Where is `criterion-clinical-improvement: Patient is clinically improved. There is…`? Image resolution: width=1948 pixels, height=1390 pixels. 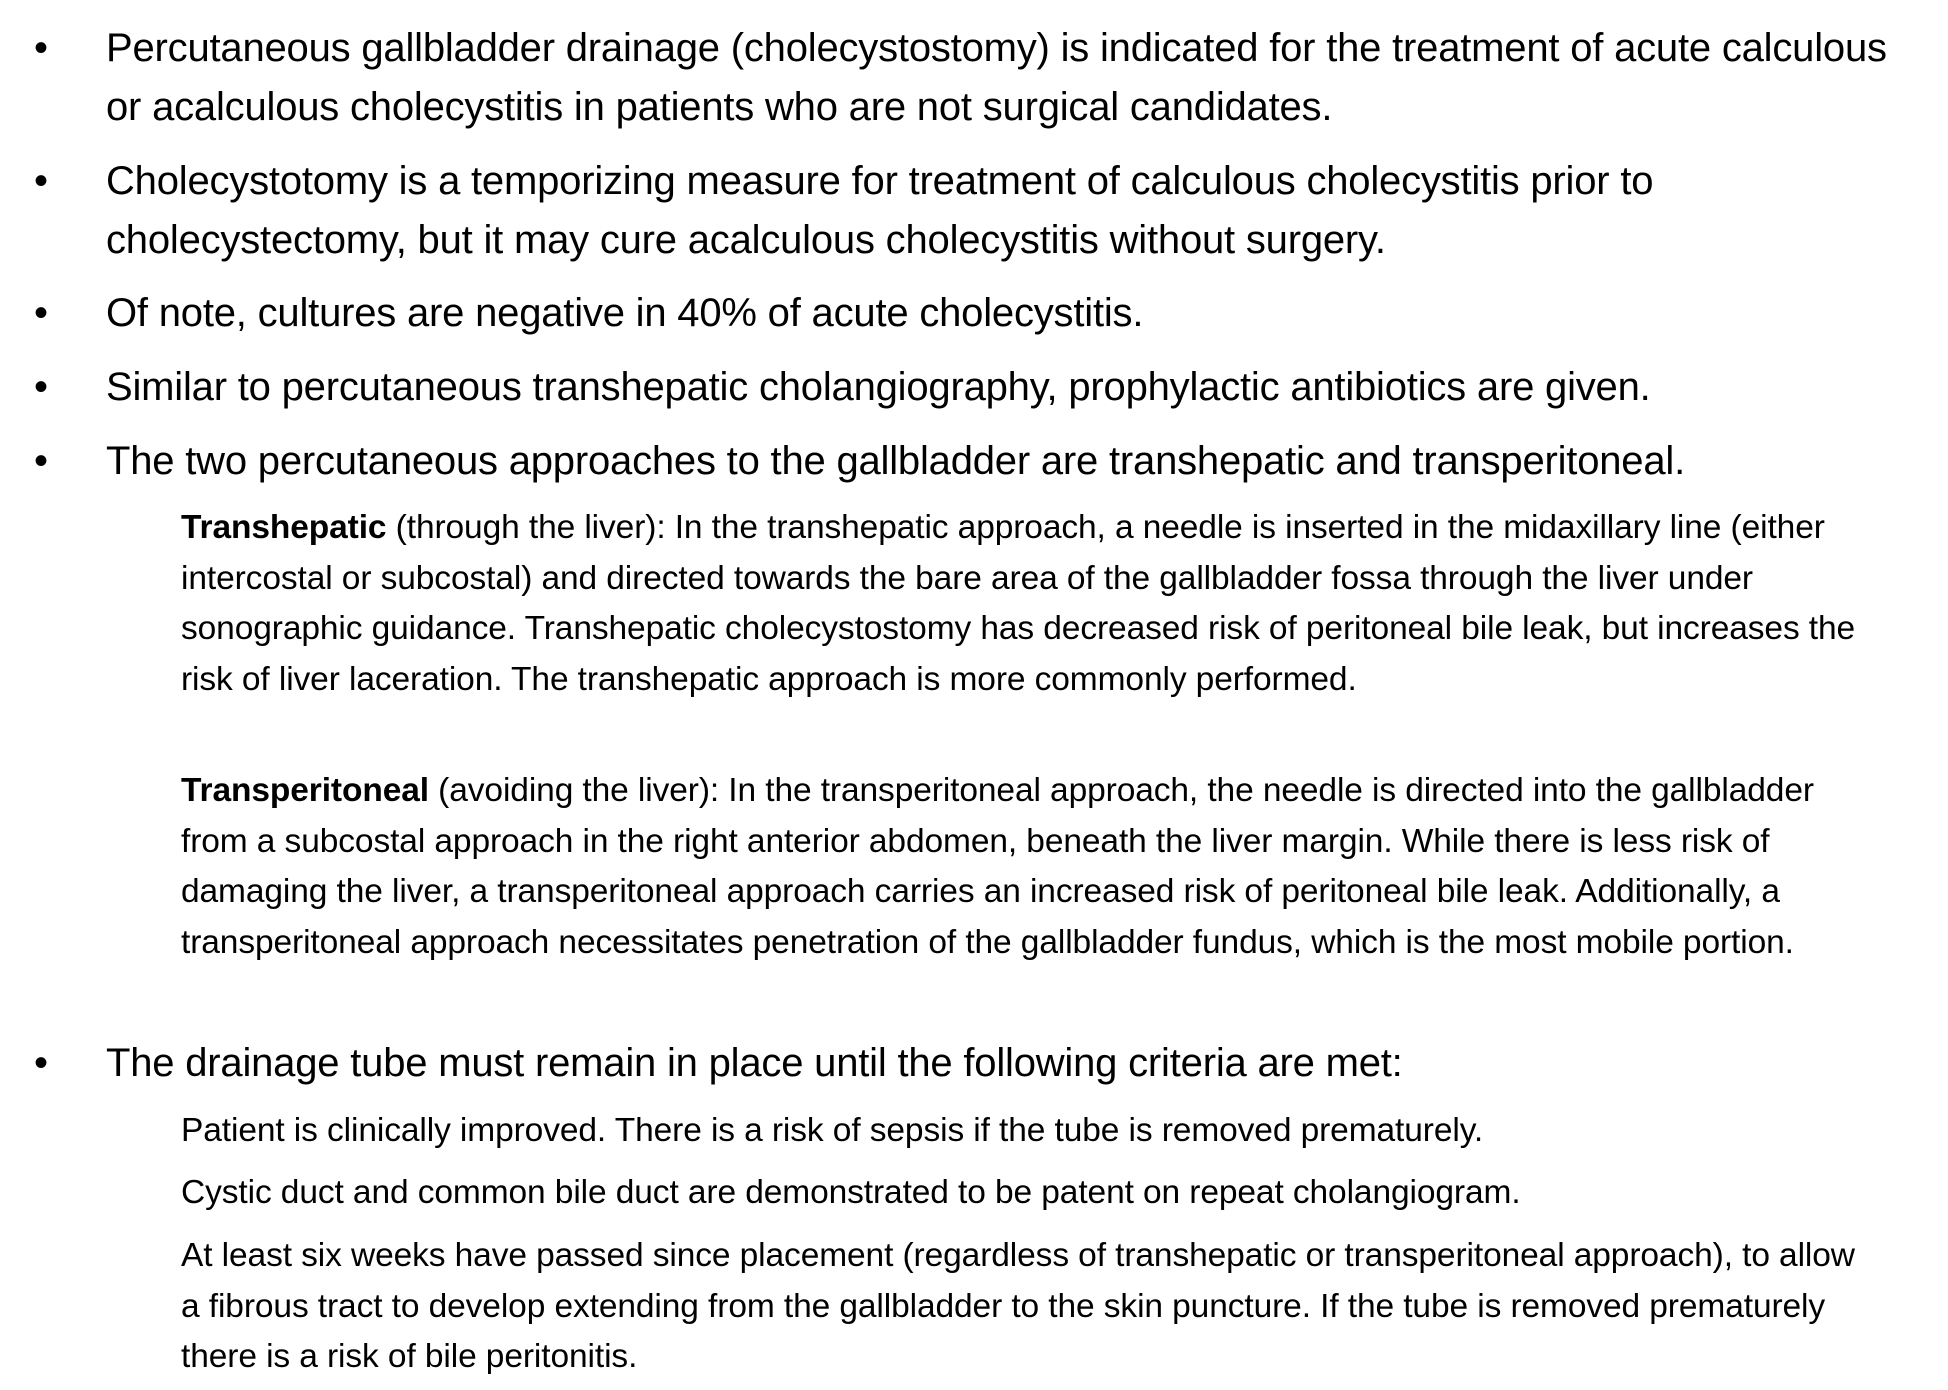
criterion-clinical-improvement: Patient is clinically improved. There is… is located at coordinates (960, 1131).